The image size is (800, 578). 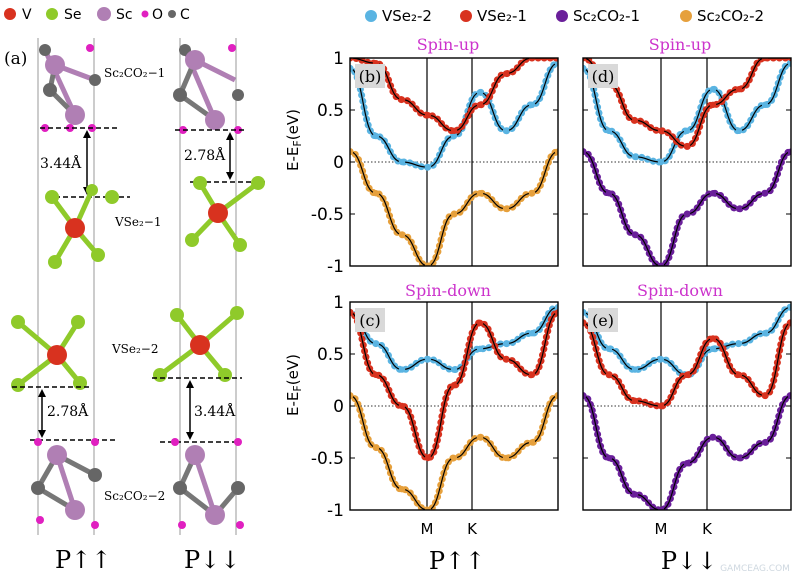 What do you see at coordinates (294, 385) in the screenshot?
I see `ylabel-bottom: E-EF(eV)` at bounding box center [294, 385].